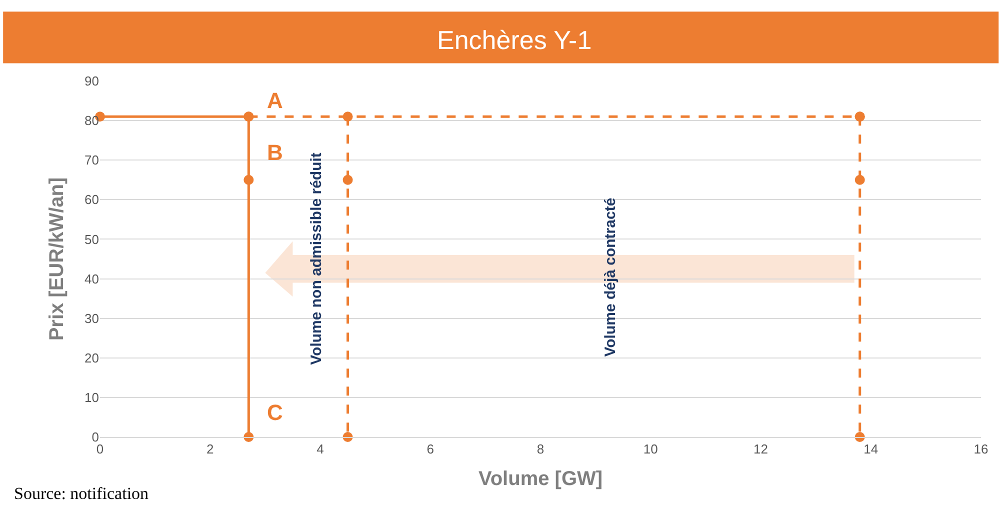  I want to click on y-tick-label: 90, so click(91, 81).